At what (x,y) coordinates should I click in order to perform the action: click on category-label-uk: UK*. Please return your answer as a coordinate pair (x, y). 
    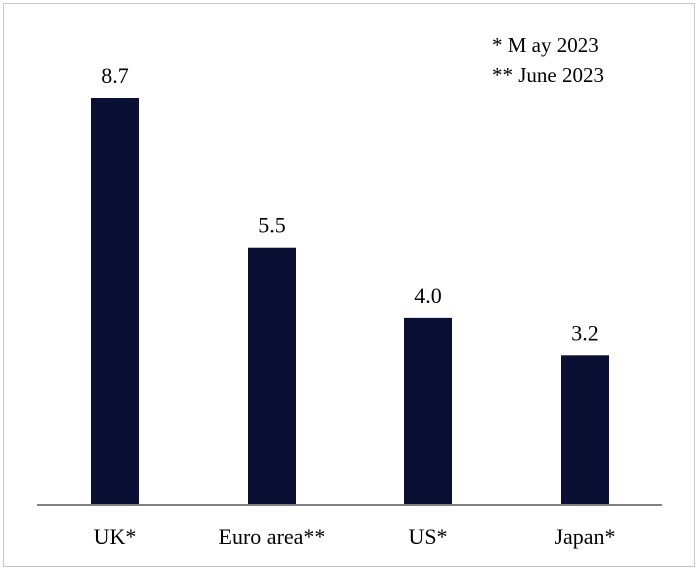
    Looking at the image, I should click on (115, 536).